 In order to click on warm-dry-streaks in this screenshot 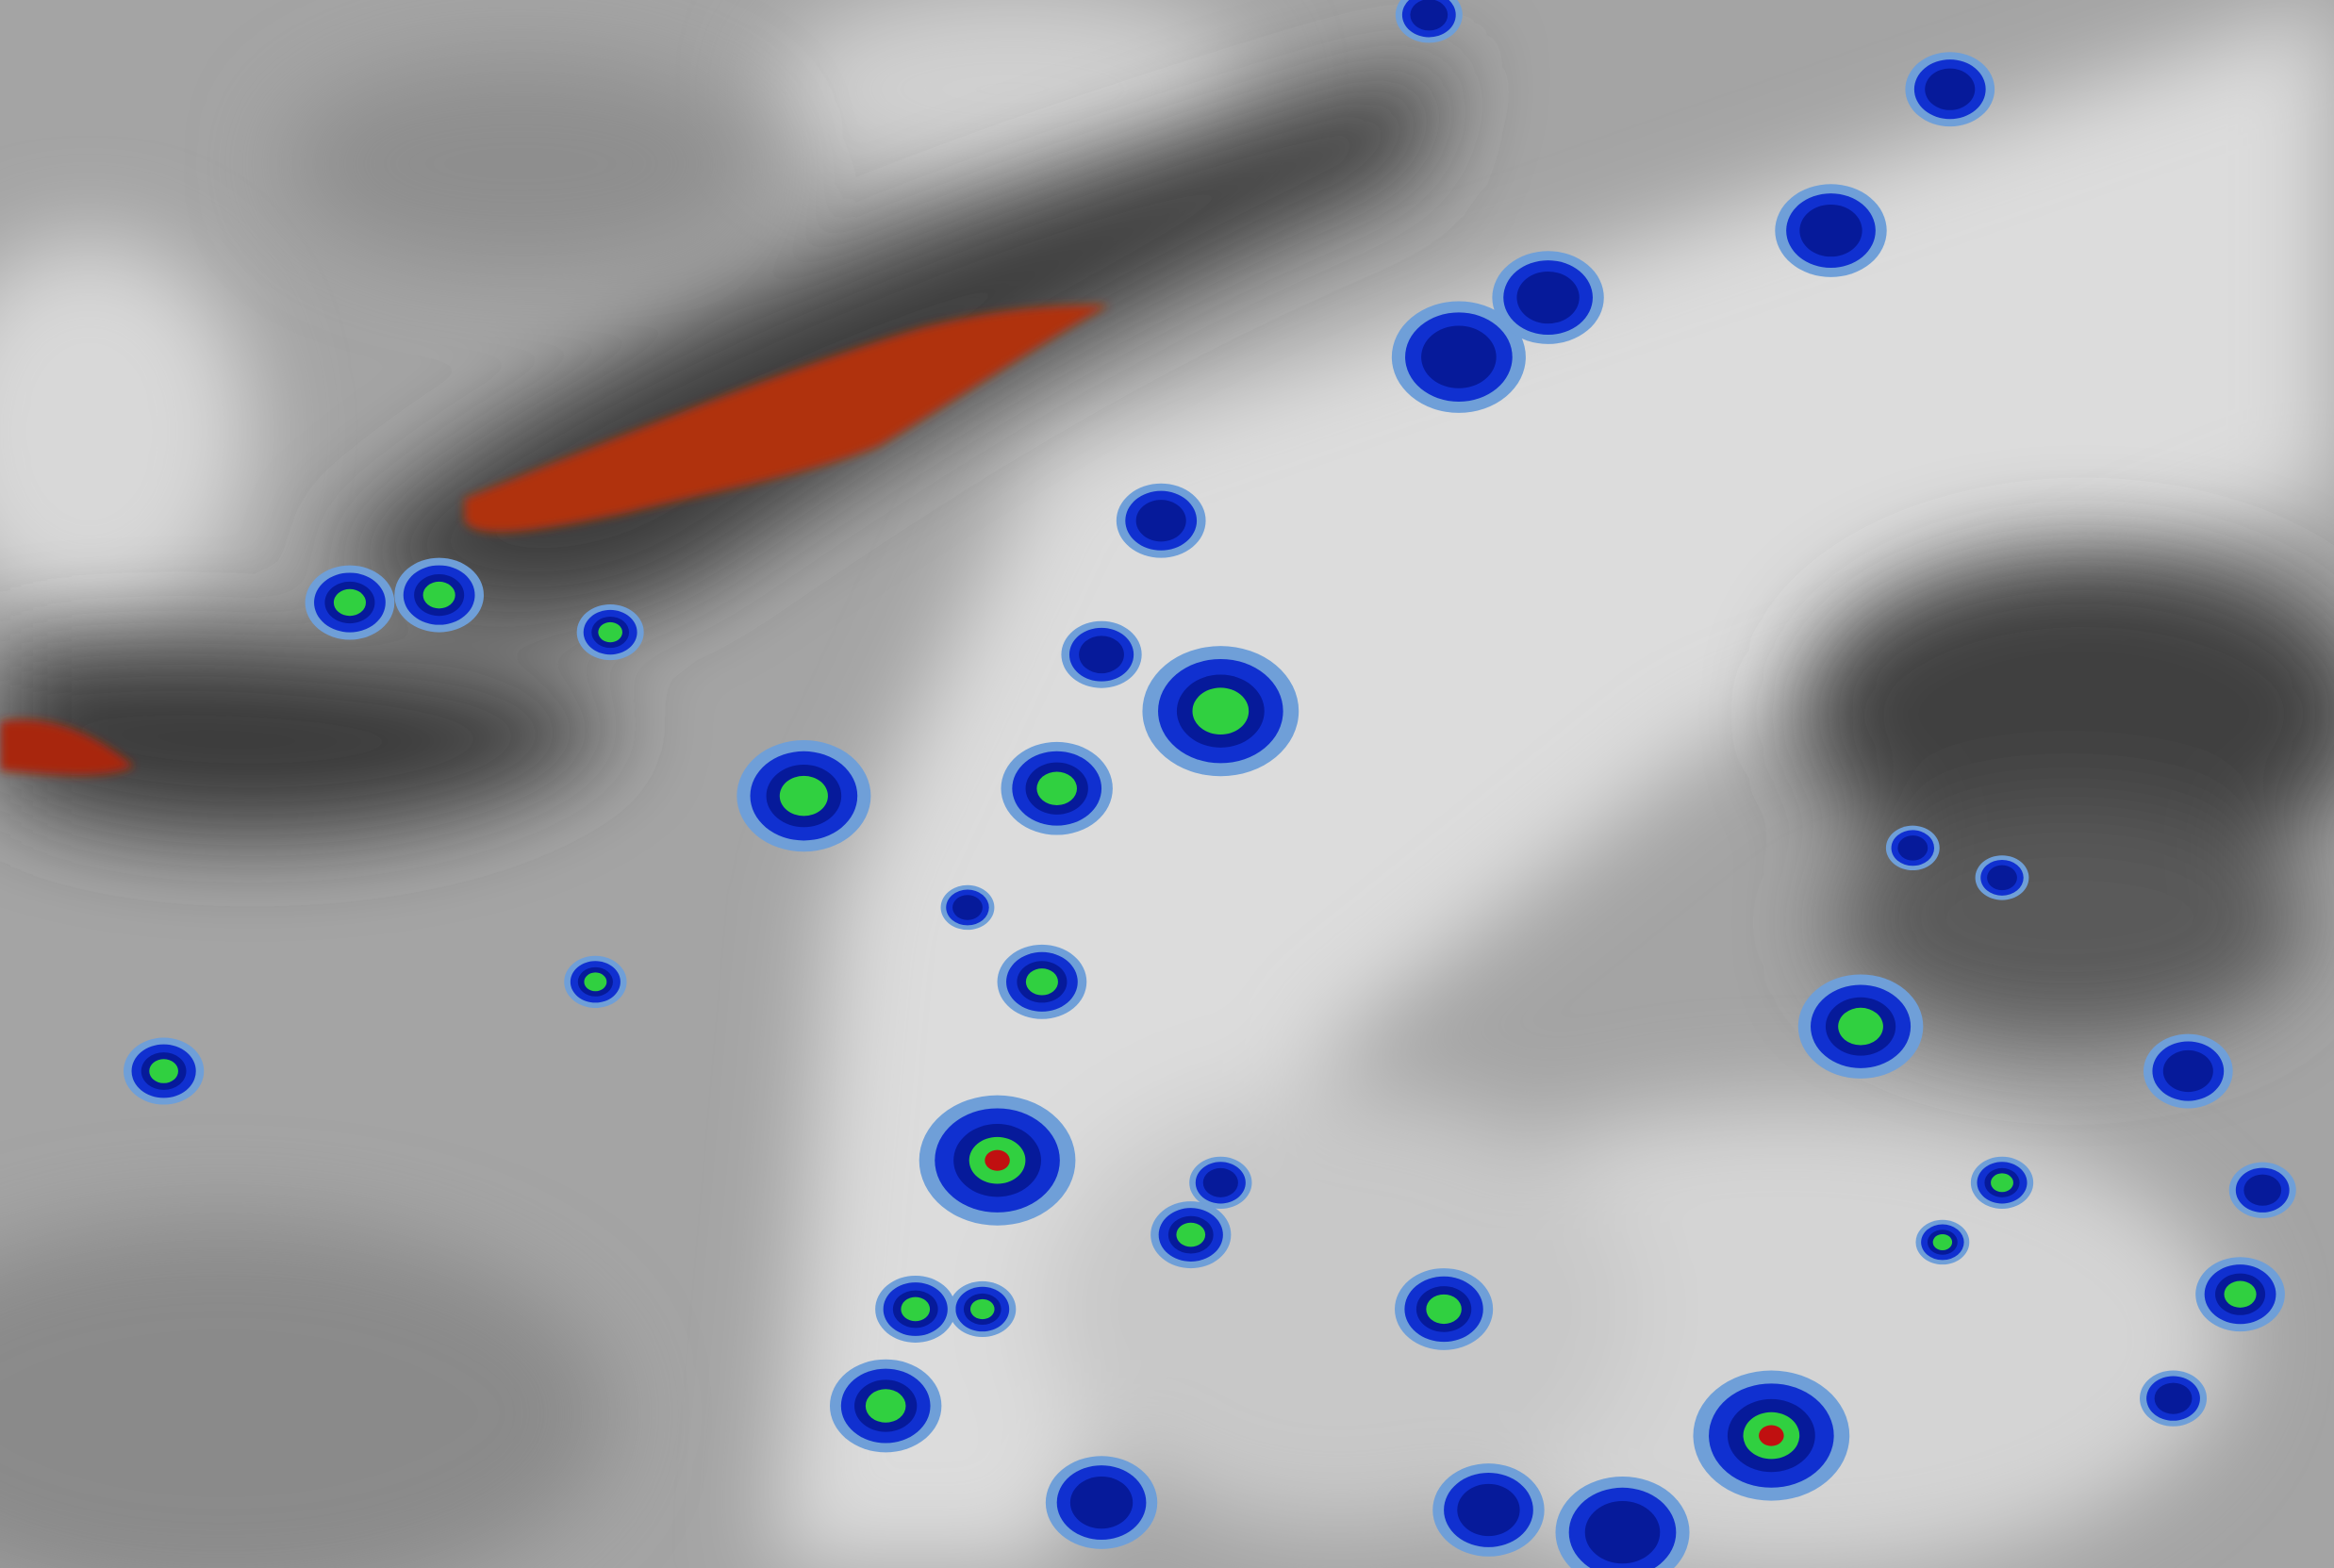, I will do `click(554, 540)`.